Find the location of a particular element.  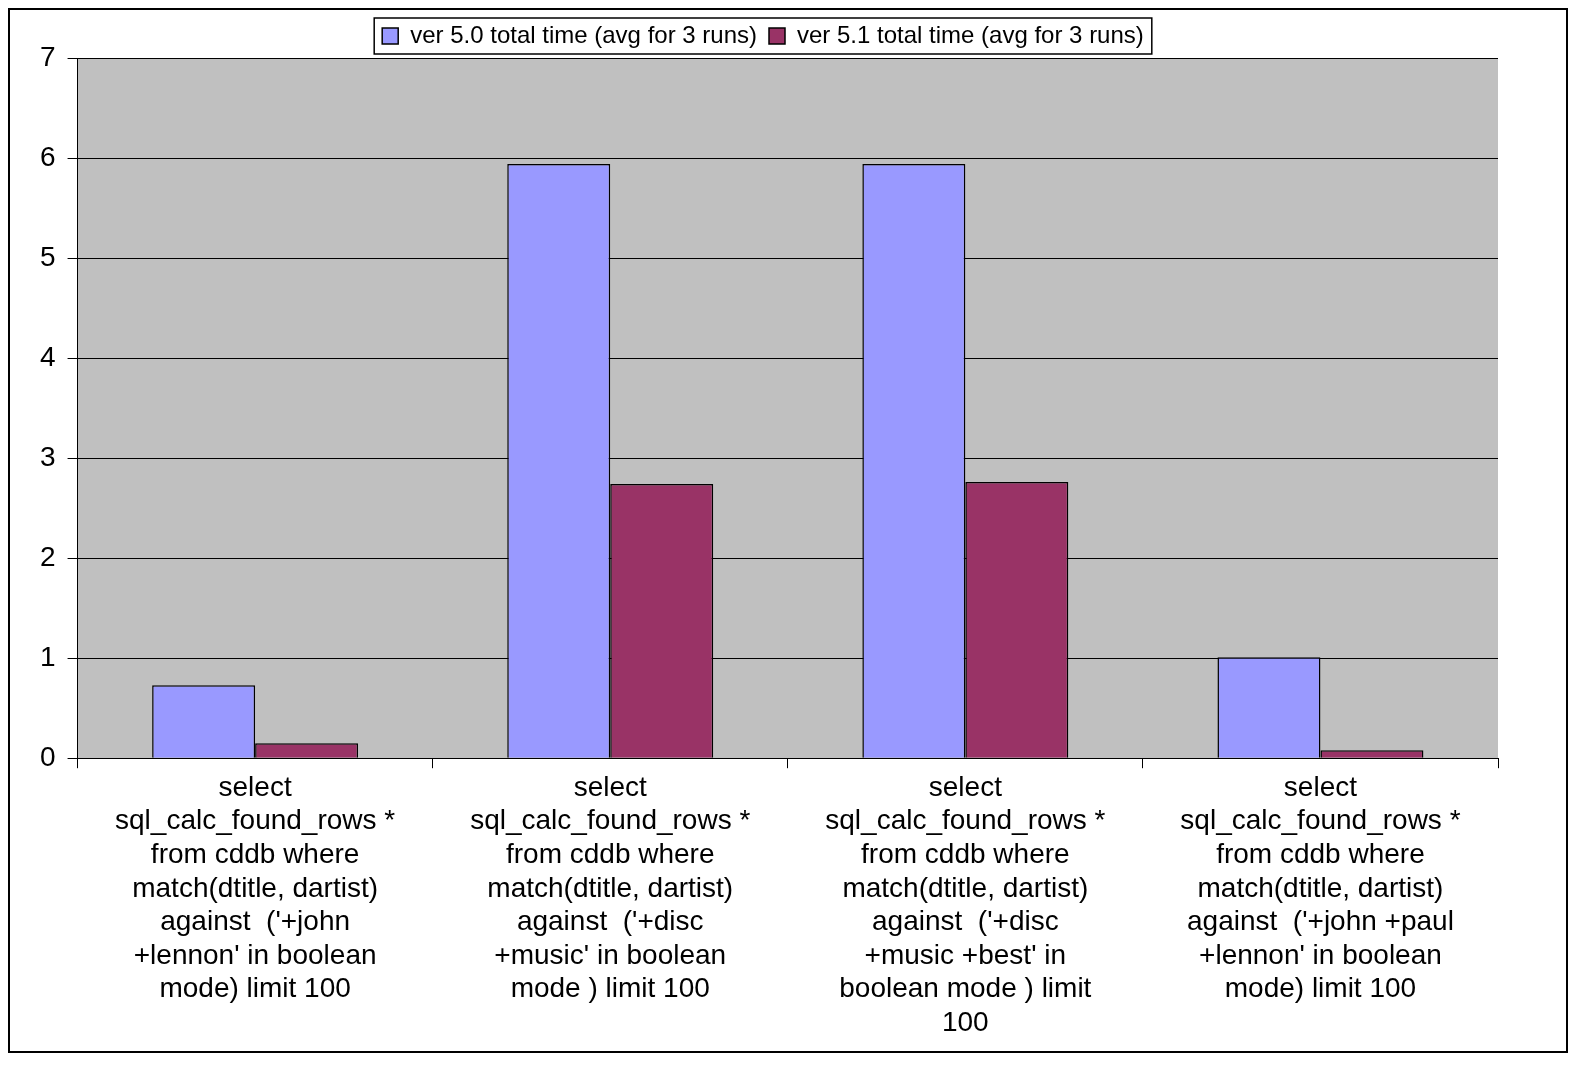

y-tick-label: 0 is located at coordinates (47, 756).